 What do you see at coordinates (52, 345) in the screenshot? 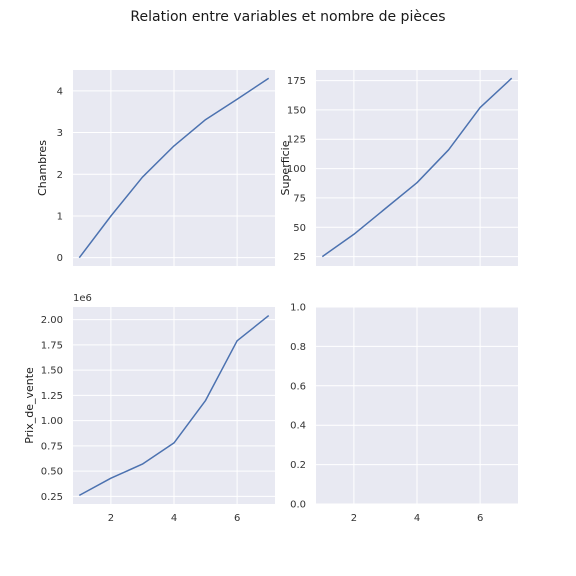
I see `y-tick-label: 1.75` at bounding box center [52, 345].